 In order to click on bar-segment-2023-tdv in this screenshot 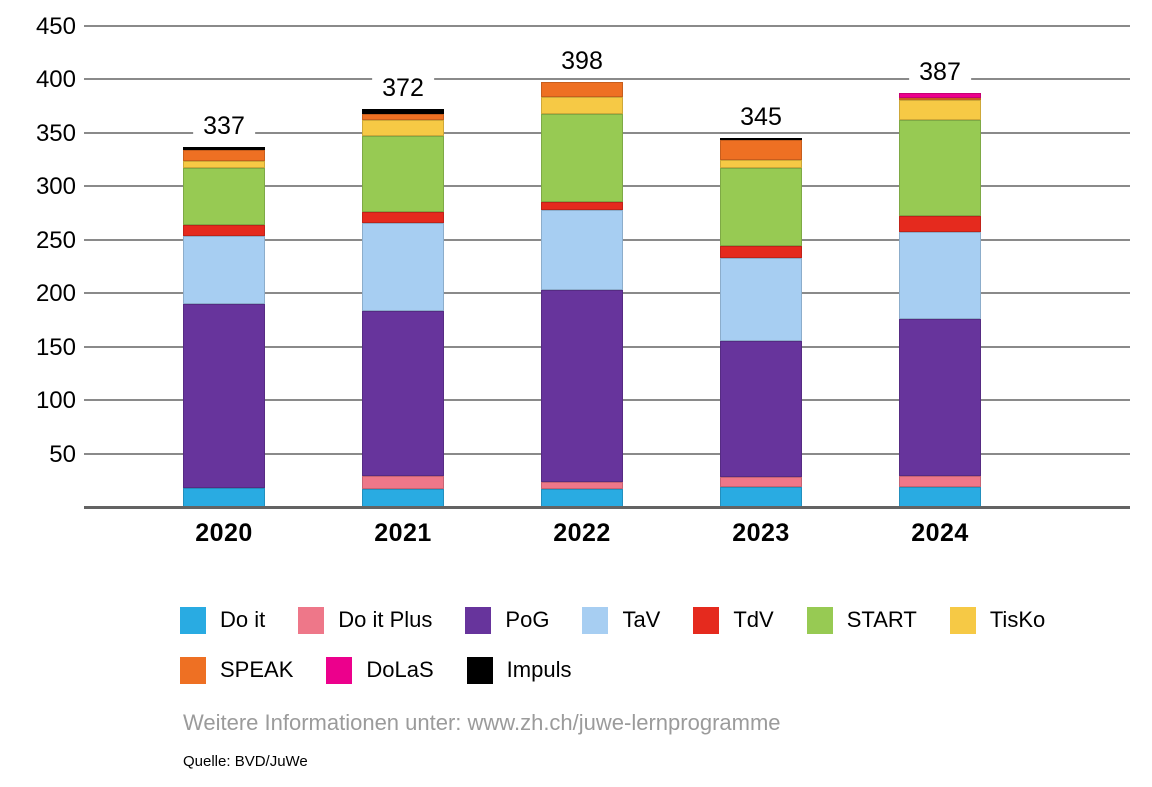, I will do `click(761, 252)`.